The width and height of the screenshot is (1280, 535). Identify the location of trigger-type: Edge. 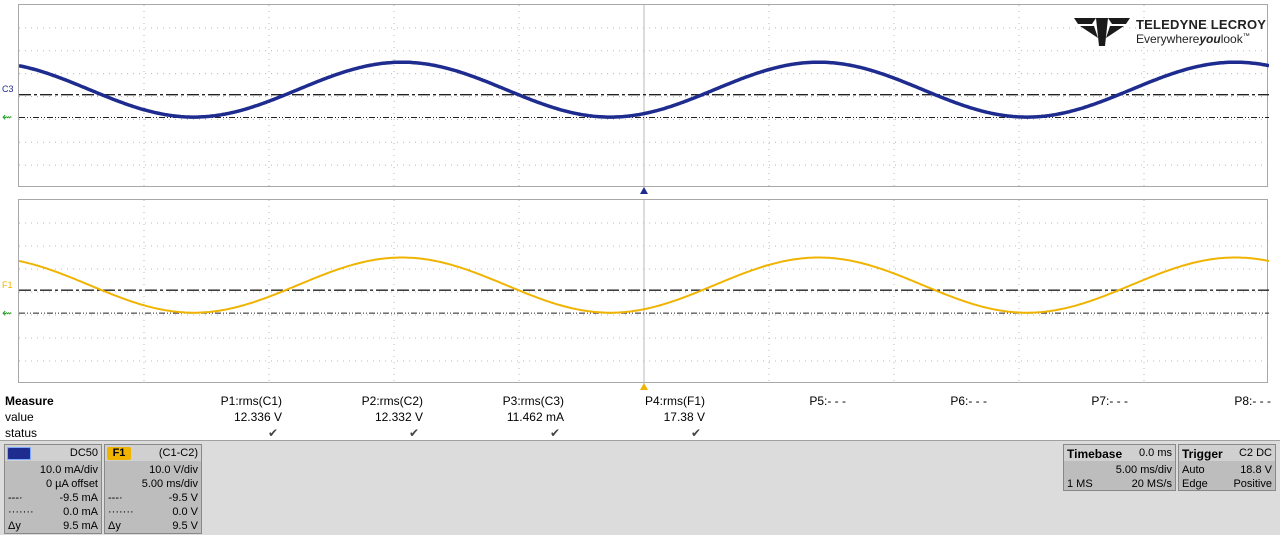
(1195, 484).